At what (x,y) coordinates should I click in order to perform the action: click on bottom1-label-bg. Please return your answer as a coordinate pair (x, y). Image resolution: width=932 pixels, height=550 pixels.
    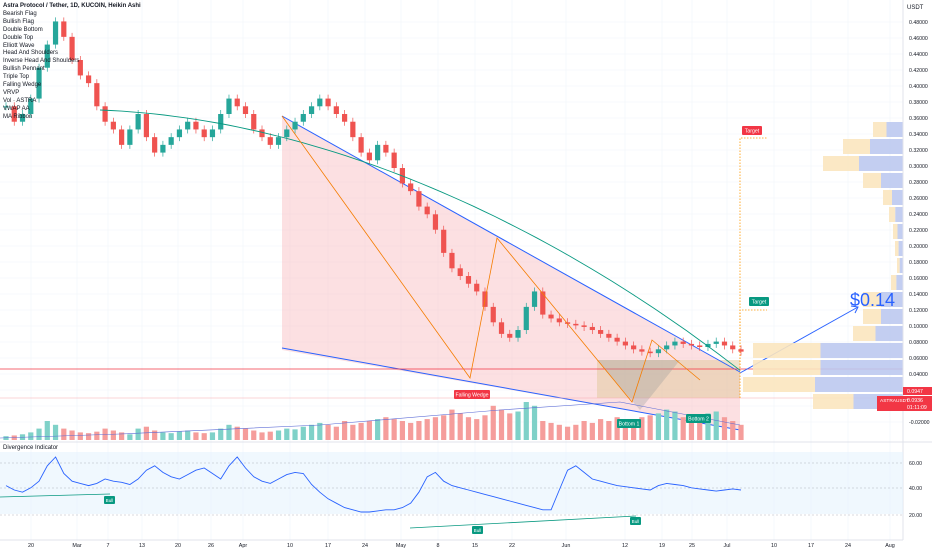
    Looking at the image, I should click on (629, 423).